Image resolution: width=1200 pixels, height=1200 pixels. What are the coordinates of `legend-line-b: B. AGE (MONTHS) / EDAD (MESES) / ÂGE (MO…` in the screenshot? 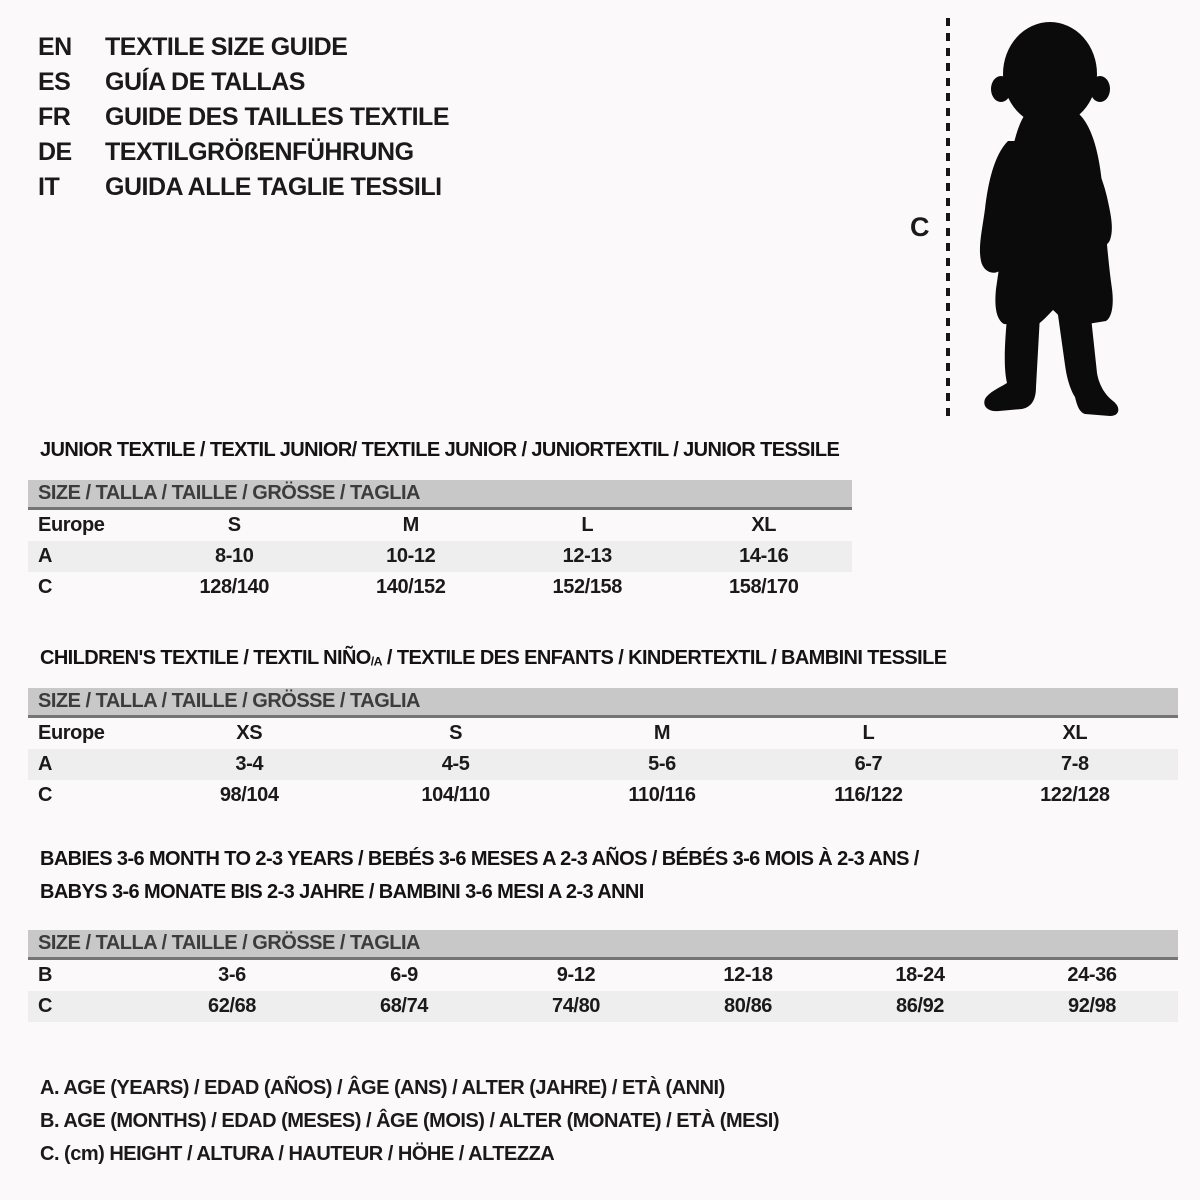 It's located at (410, 1121).